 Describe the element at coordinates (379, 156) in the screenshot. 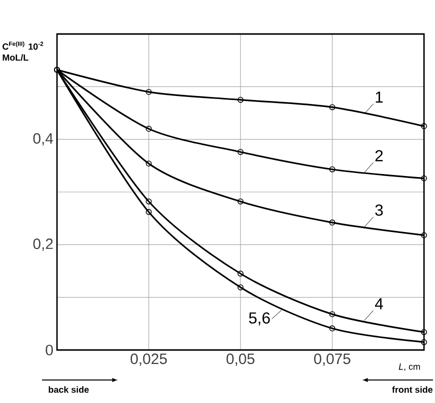

I see `series-label: 2` at that location.